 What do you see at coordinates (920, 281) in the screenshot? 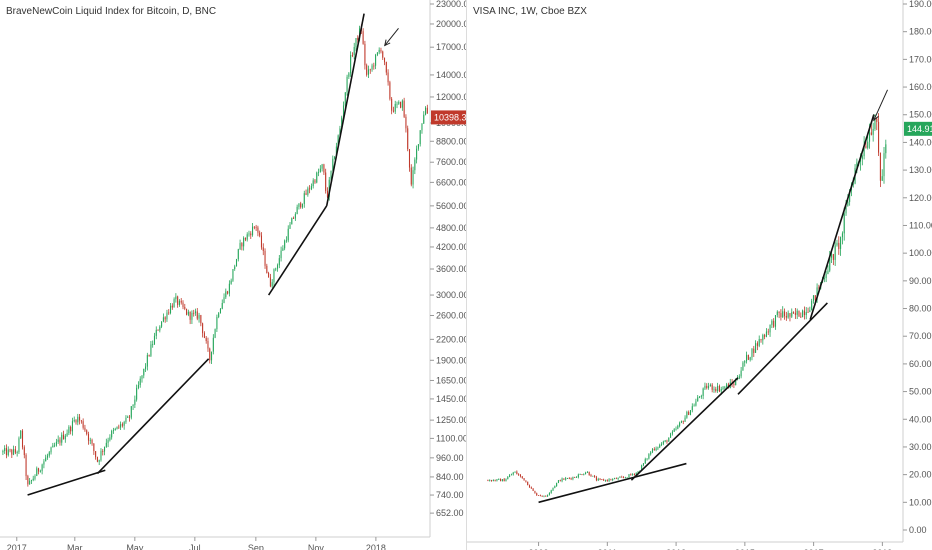
I see `y-tick-label: 90.00` at bounding box center [920, 281].